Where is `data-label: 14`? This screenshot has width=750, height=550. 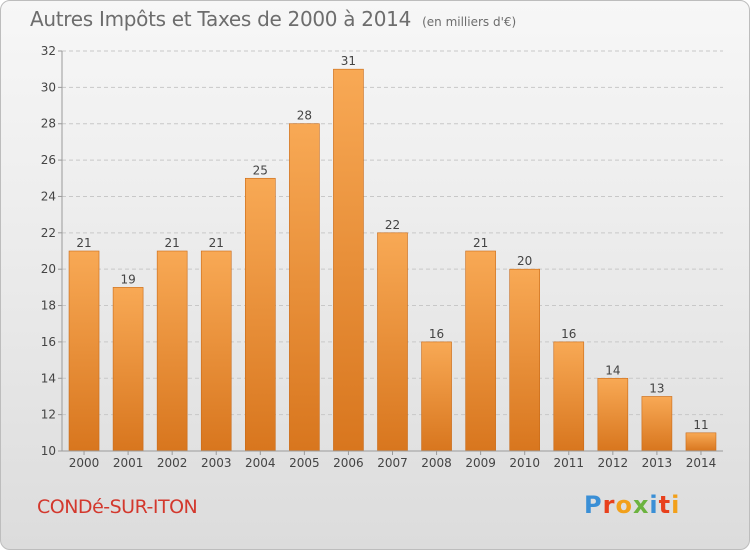 data-label: 14 is located at coordinates (612, 370).